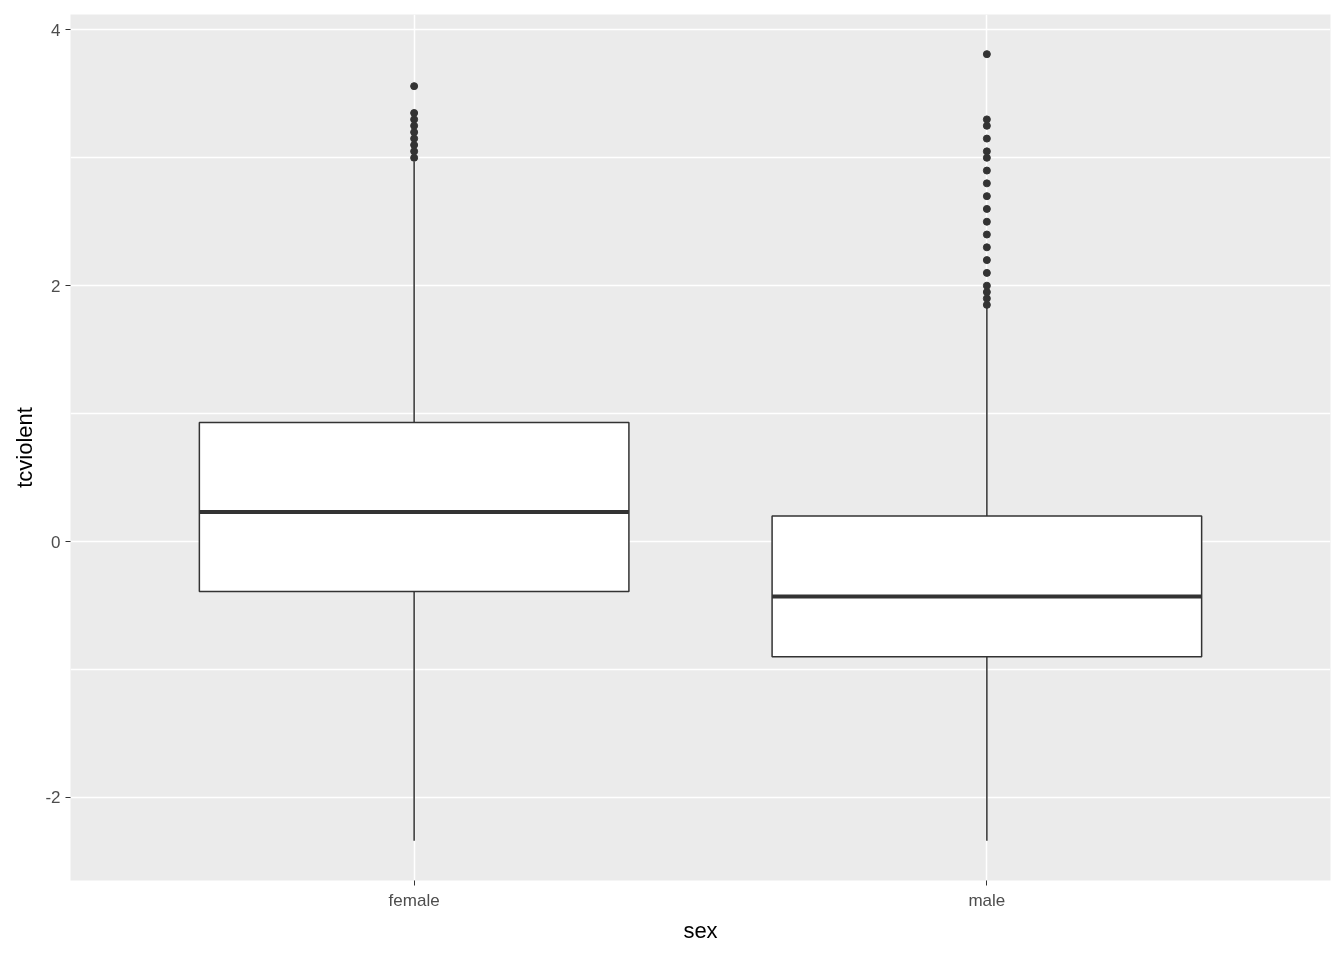  Describe the element at coordinates (56, 30) in the screenshot. I see `y-tick-label: 4` at that location.